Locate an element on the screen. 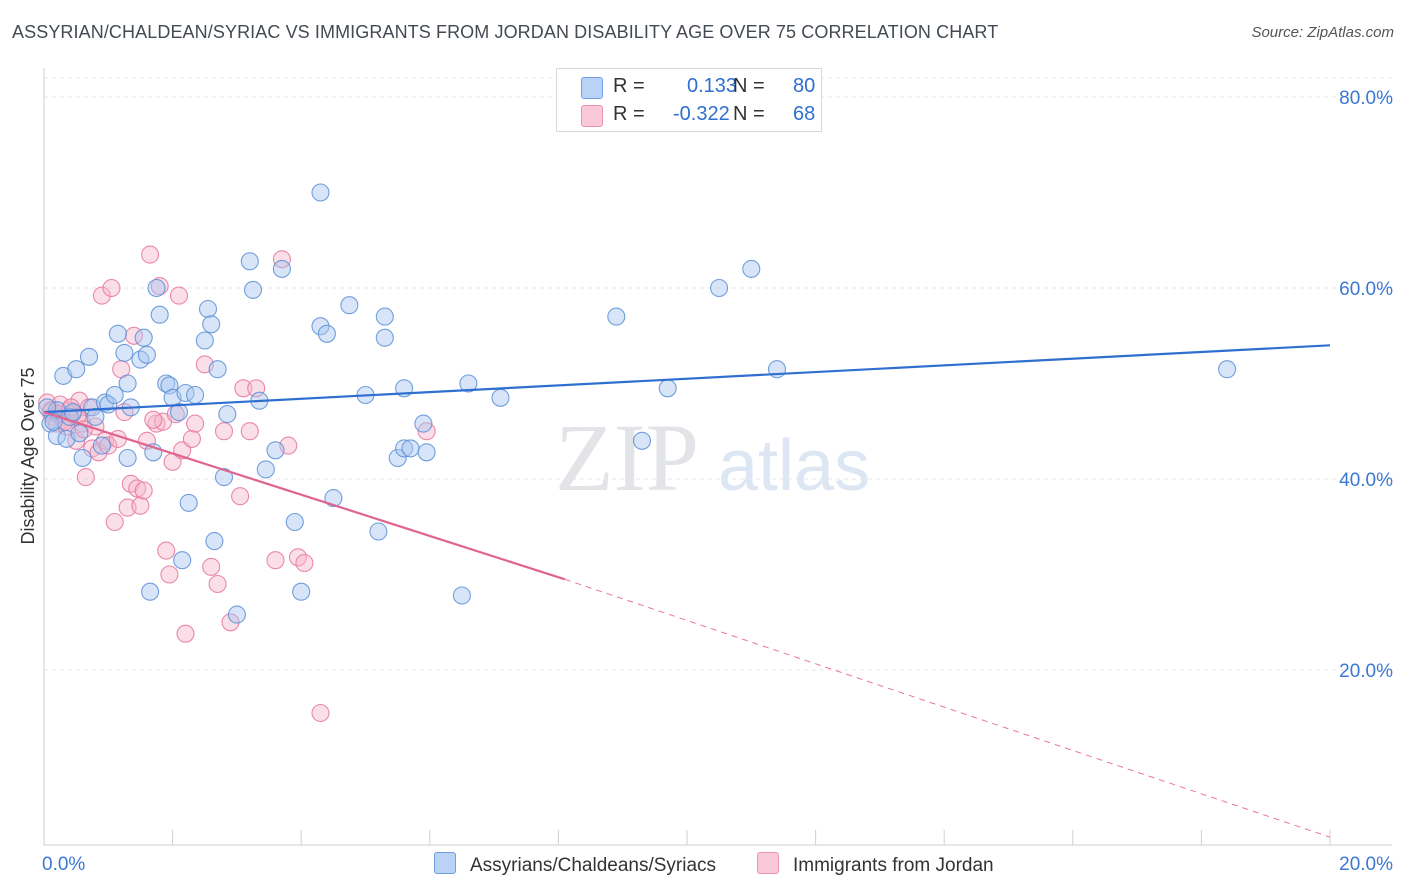  legend-r-value-series2: -0.322 is located at coordinates (701, 114).